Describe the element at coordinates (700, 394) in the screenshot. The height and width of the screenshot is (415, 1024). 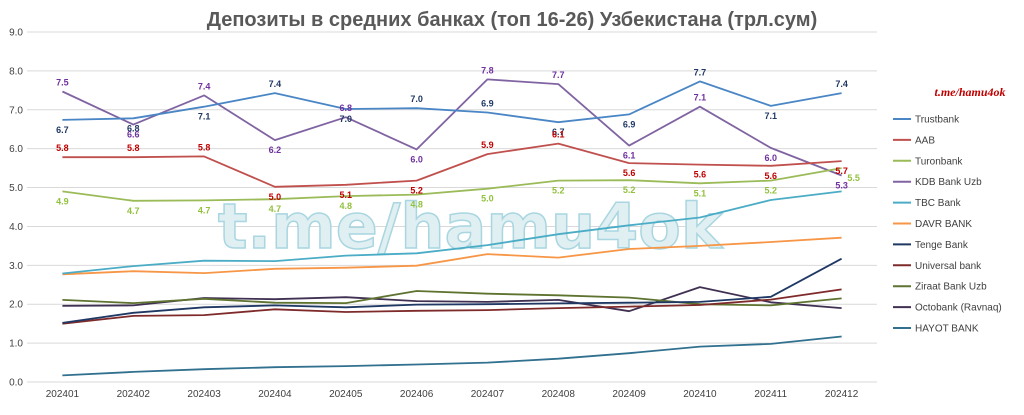
I see `x-tick-label: 202410` at that location.